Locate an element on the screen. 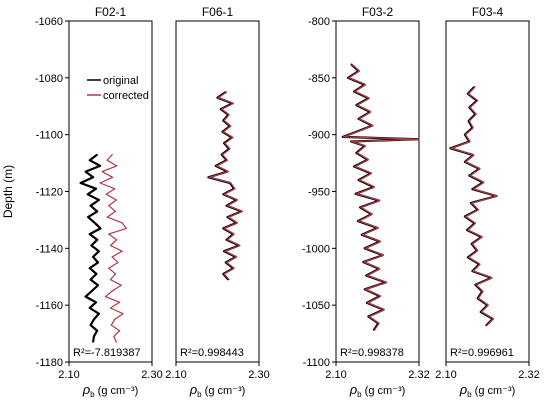 The image size is (550, 407). plot-frame is located at coordinates (487, 191).